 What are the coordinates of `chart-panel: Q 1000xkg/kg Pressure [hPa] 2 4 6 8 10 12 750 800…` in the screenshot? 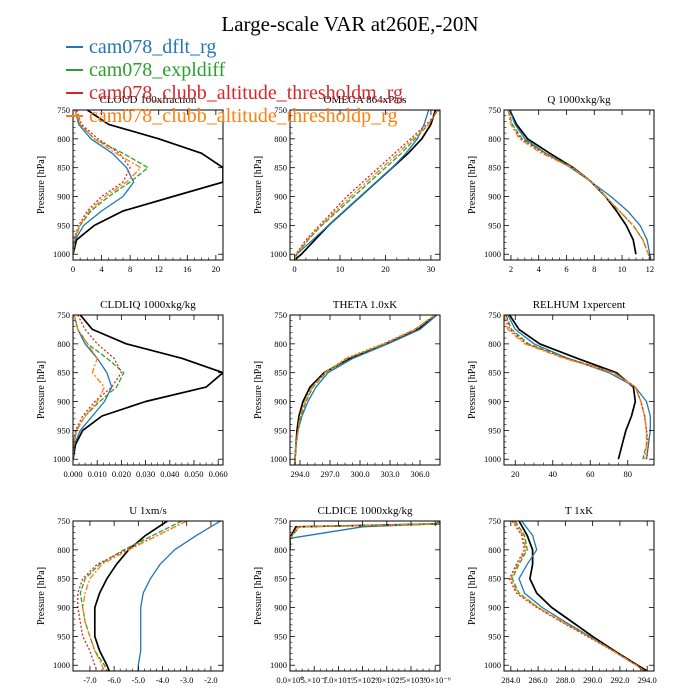 It's located at (561, 184).